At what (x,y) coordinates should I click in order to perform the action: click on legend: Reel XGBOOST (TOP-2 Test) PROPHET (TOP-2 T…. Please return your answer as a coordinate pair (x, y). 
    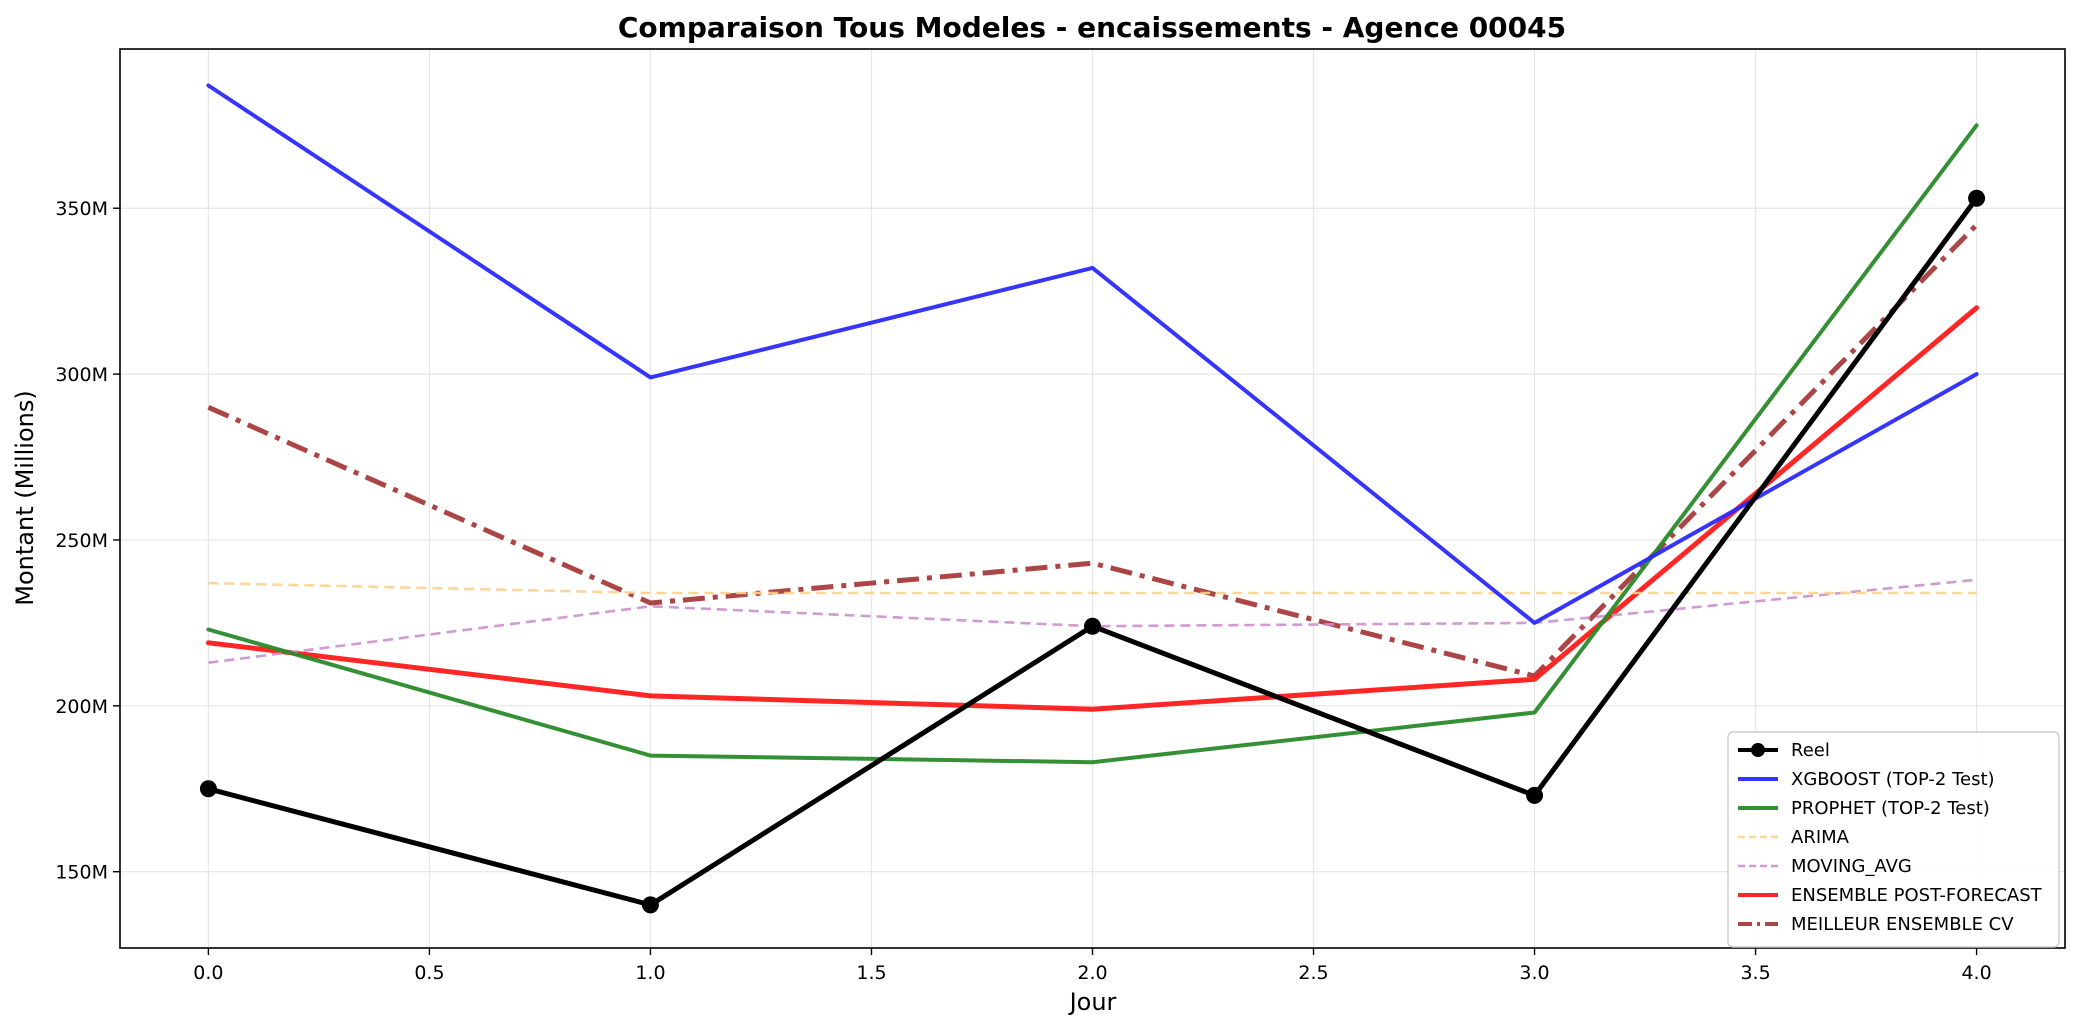
    Looking at the image, I should click on (1893, 839).